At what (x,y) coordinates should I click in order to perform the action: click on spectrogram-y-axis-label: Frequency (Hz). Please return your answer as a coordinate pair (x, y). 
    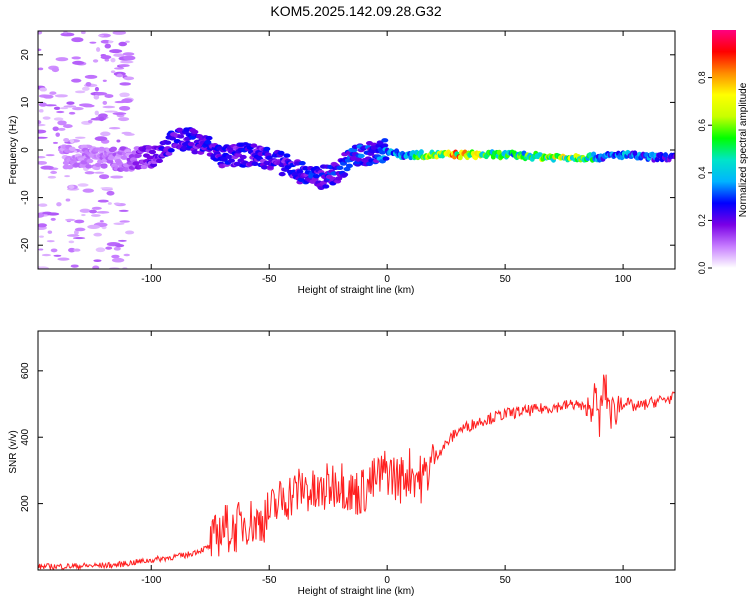
    Looking at the image, I should click on (13, 150).